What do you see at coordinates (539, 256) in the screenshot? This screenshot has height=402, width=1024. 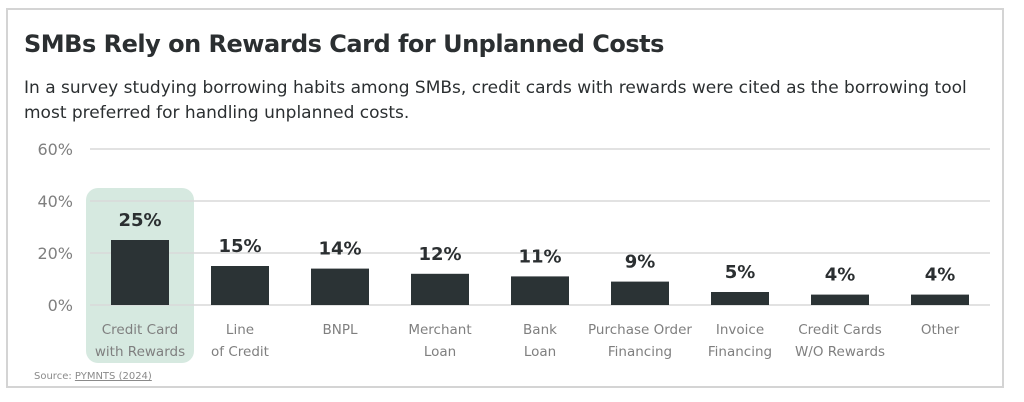 I see `data-label: 11%` at bounding box center [539, 256].